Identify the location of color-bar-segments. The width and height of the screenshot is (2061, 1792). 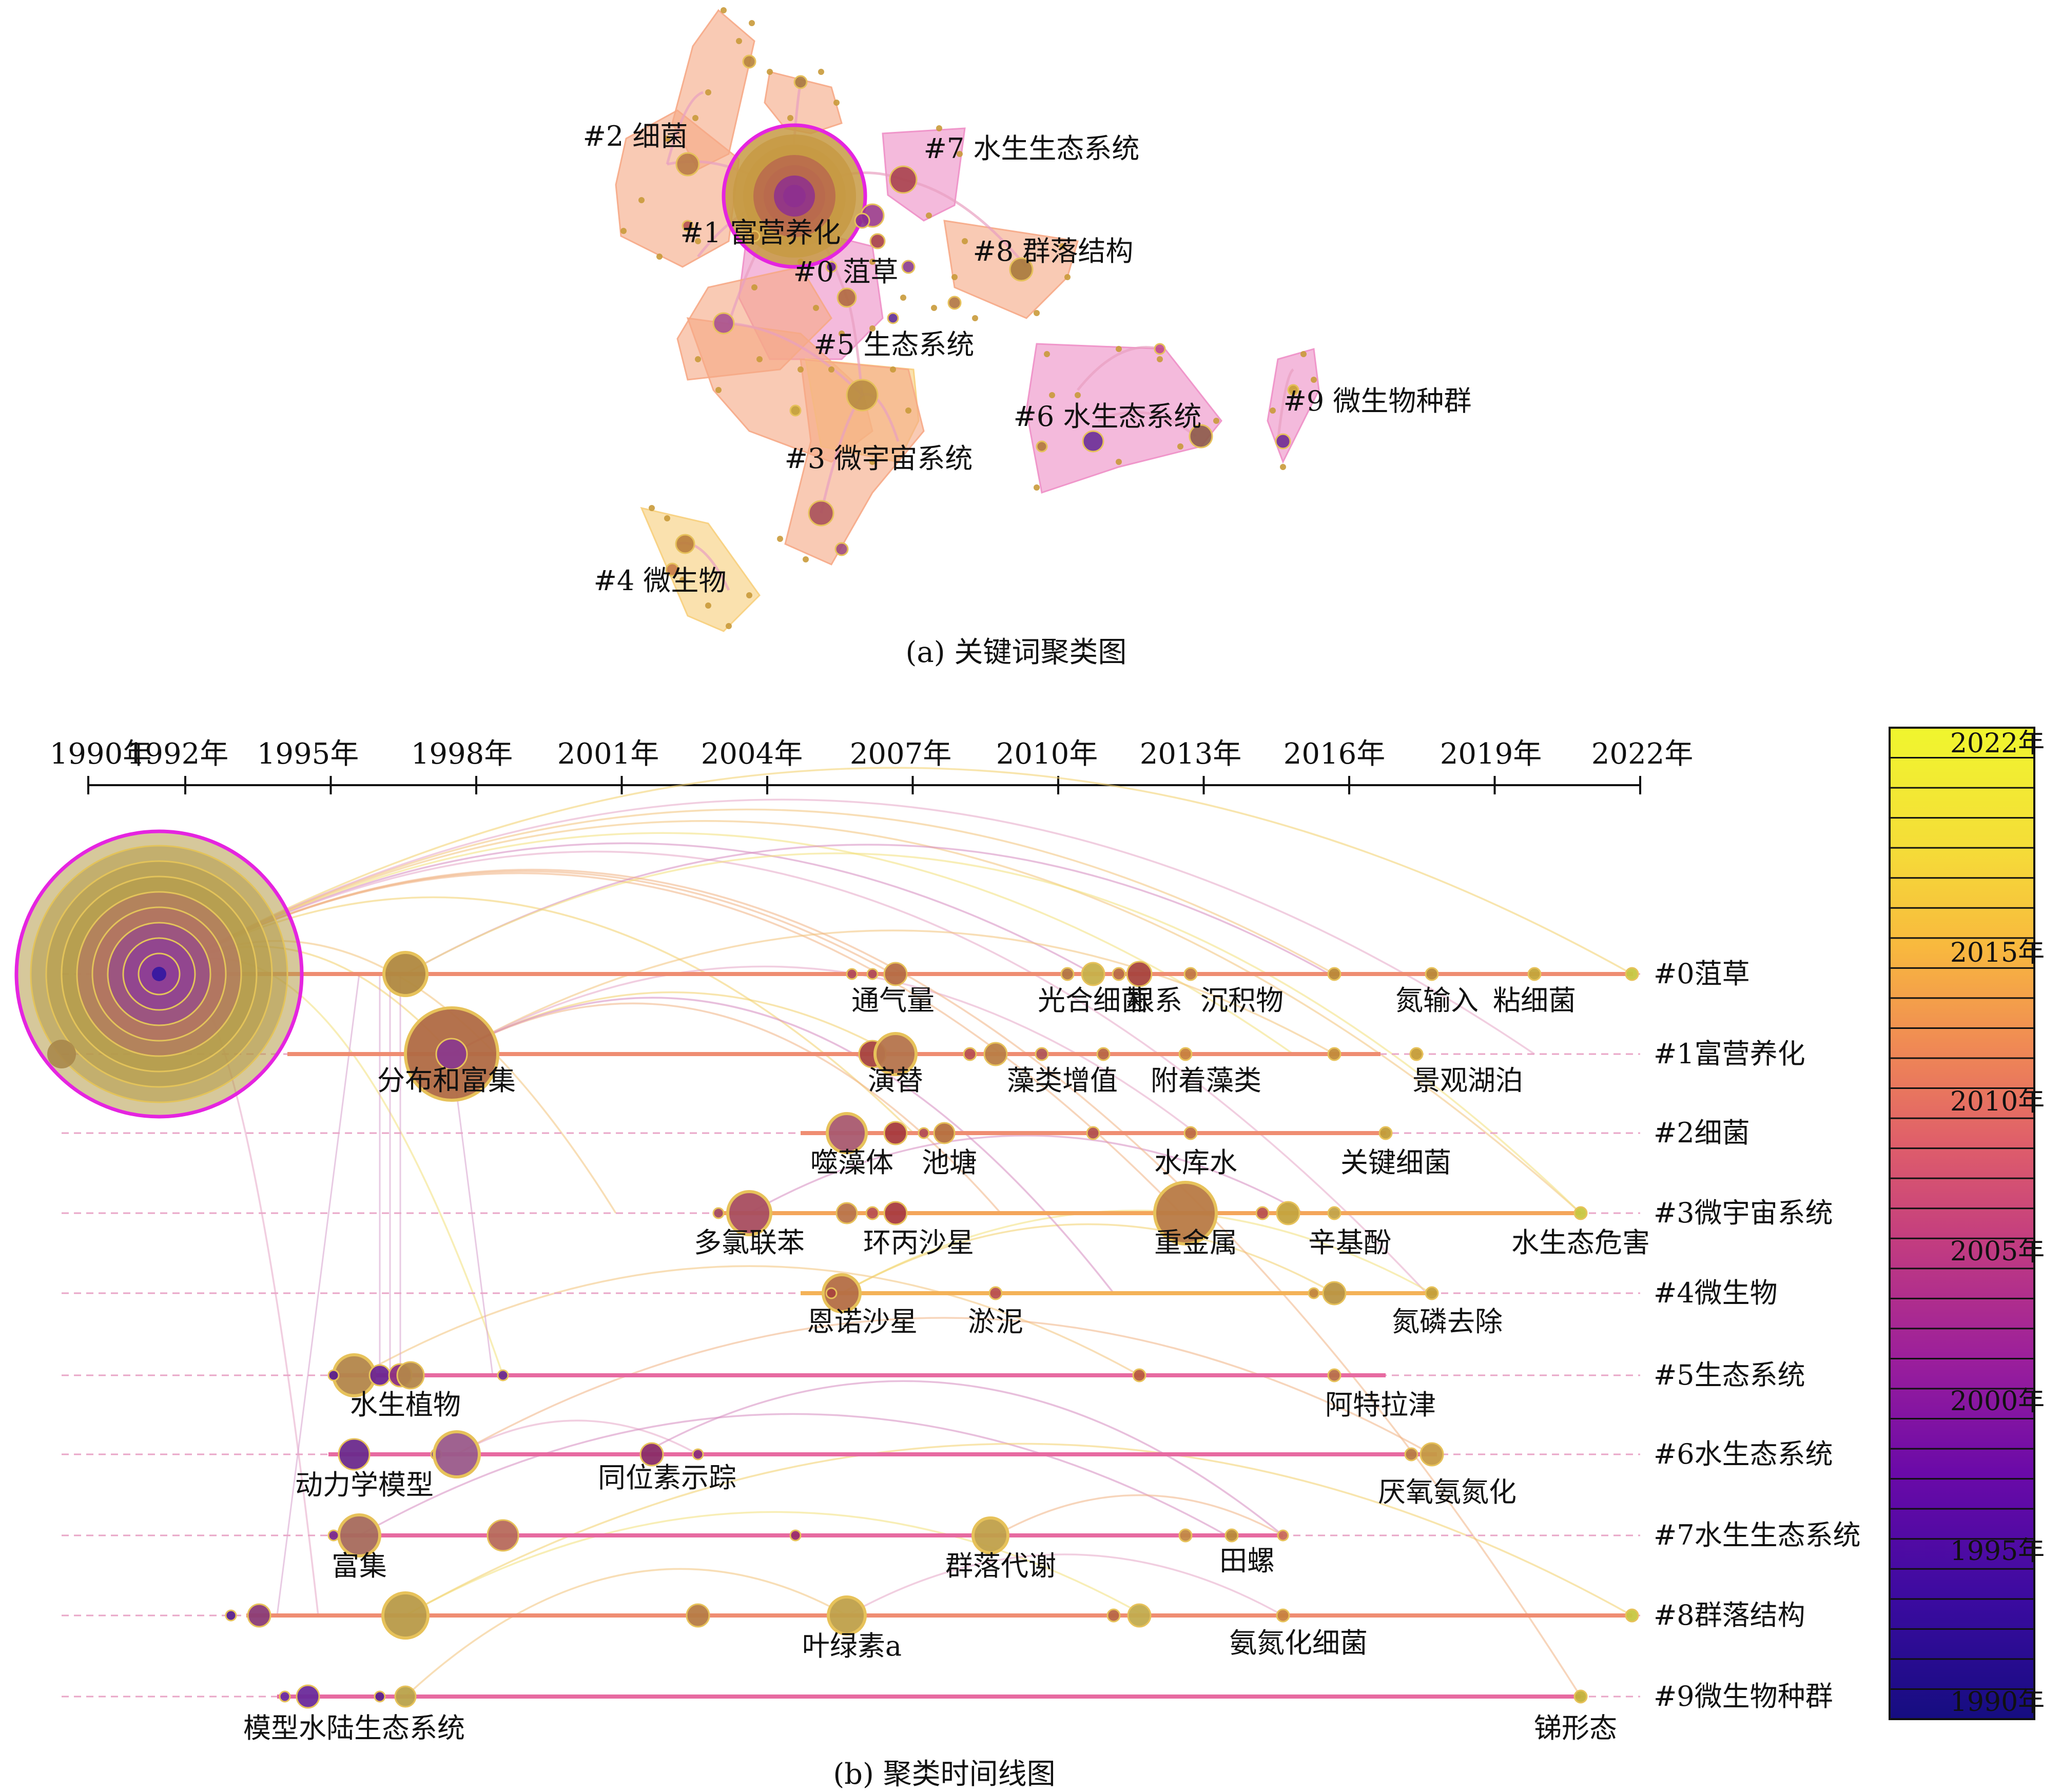
(1962, 1223).